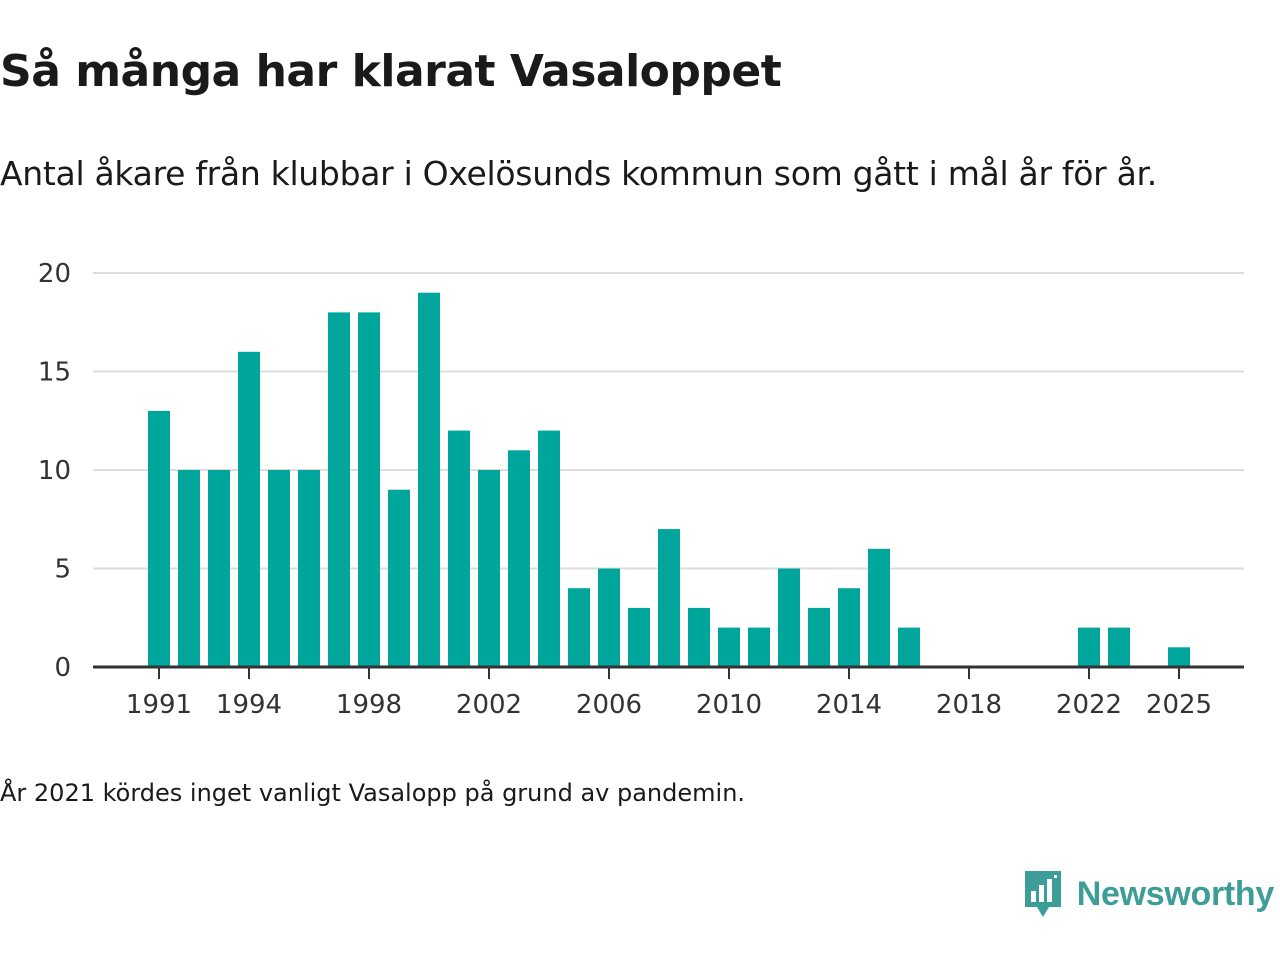 The width and height of the screenshot is (1280, 960). I want to click on bar-2006, so click(609, 617).